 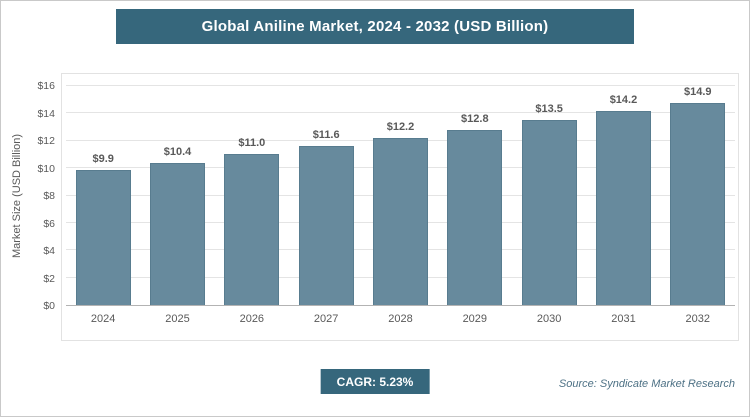 I want to click on x-axis-label: 2026, so click(x=252, y=319).